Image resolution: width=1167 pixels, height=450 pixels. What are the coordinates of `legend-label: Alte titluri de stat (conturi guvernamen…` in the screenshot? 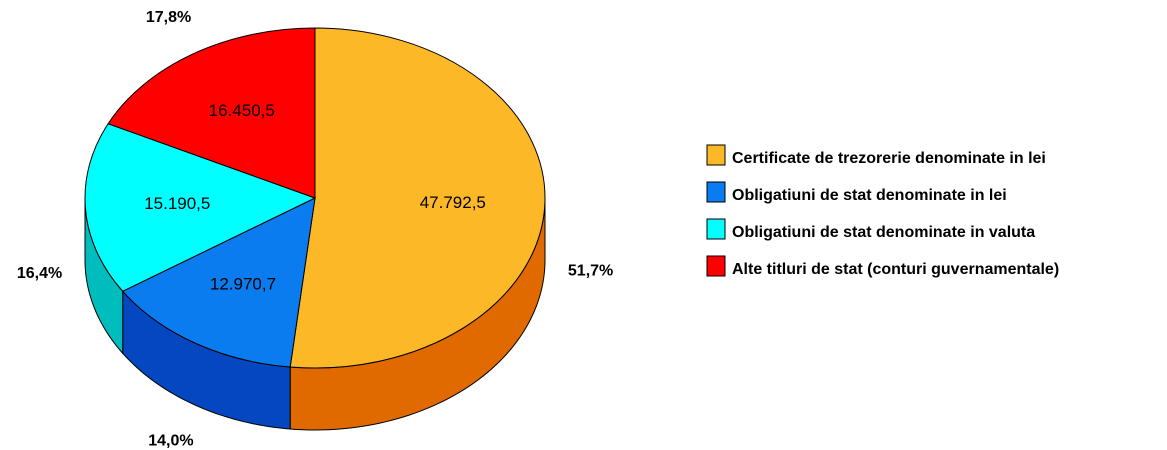 It's located at (895, 269).